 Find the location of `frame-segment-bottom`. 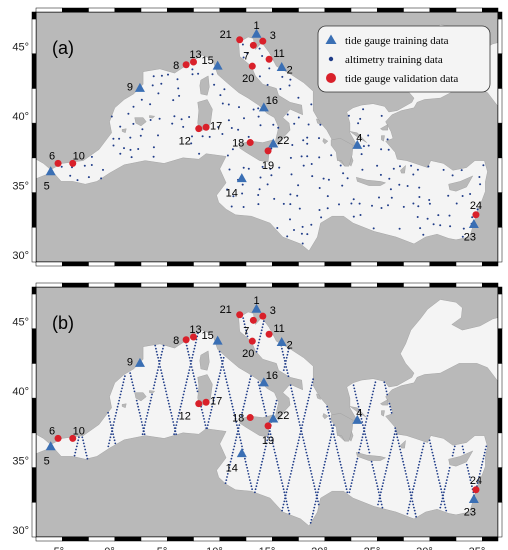

frame-segment-bottom is located at coordinates (443, 539).